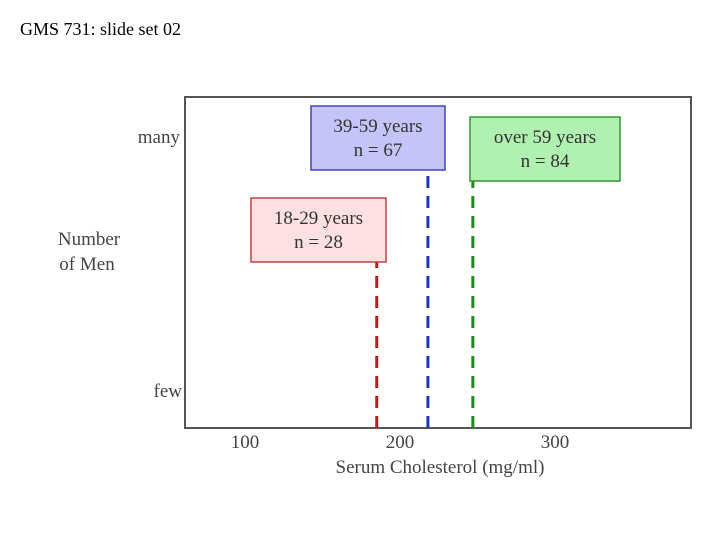  I want to click on series-label-box: 39-59 years n = 67, so click(378, 138).